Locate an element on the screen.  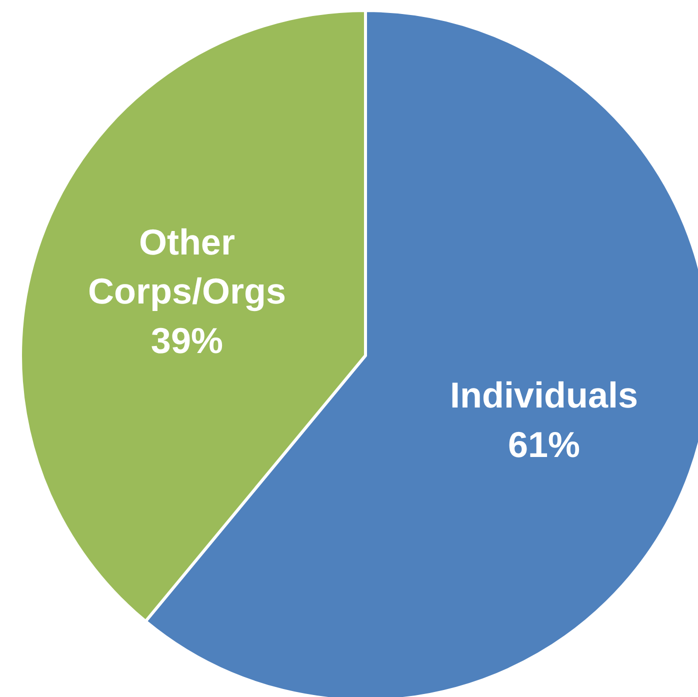
slice-label: Individuals is located at coordinates (544, 395).